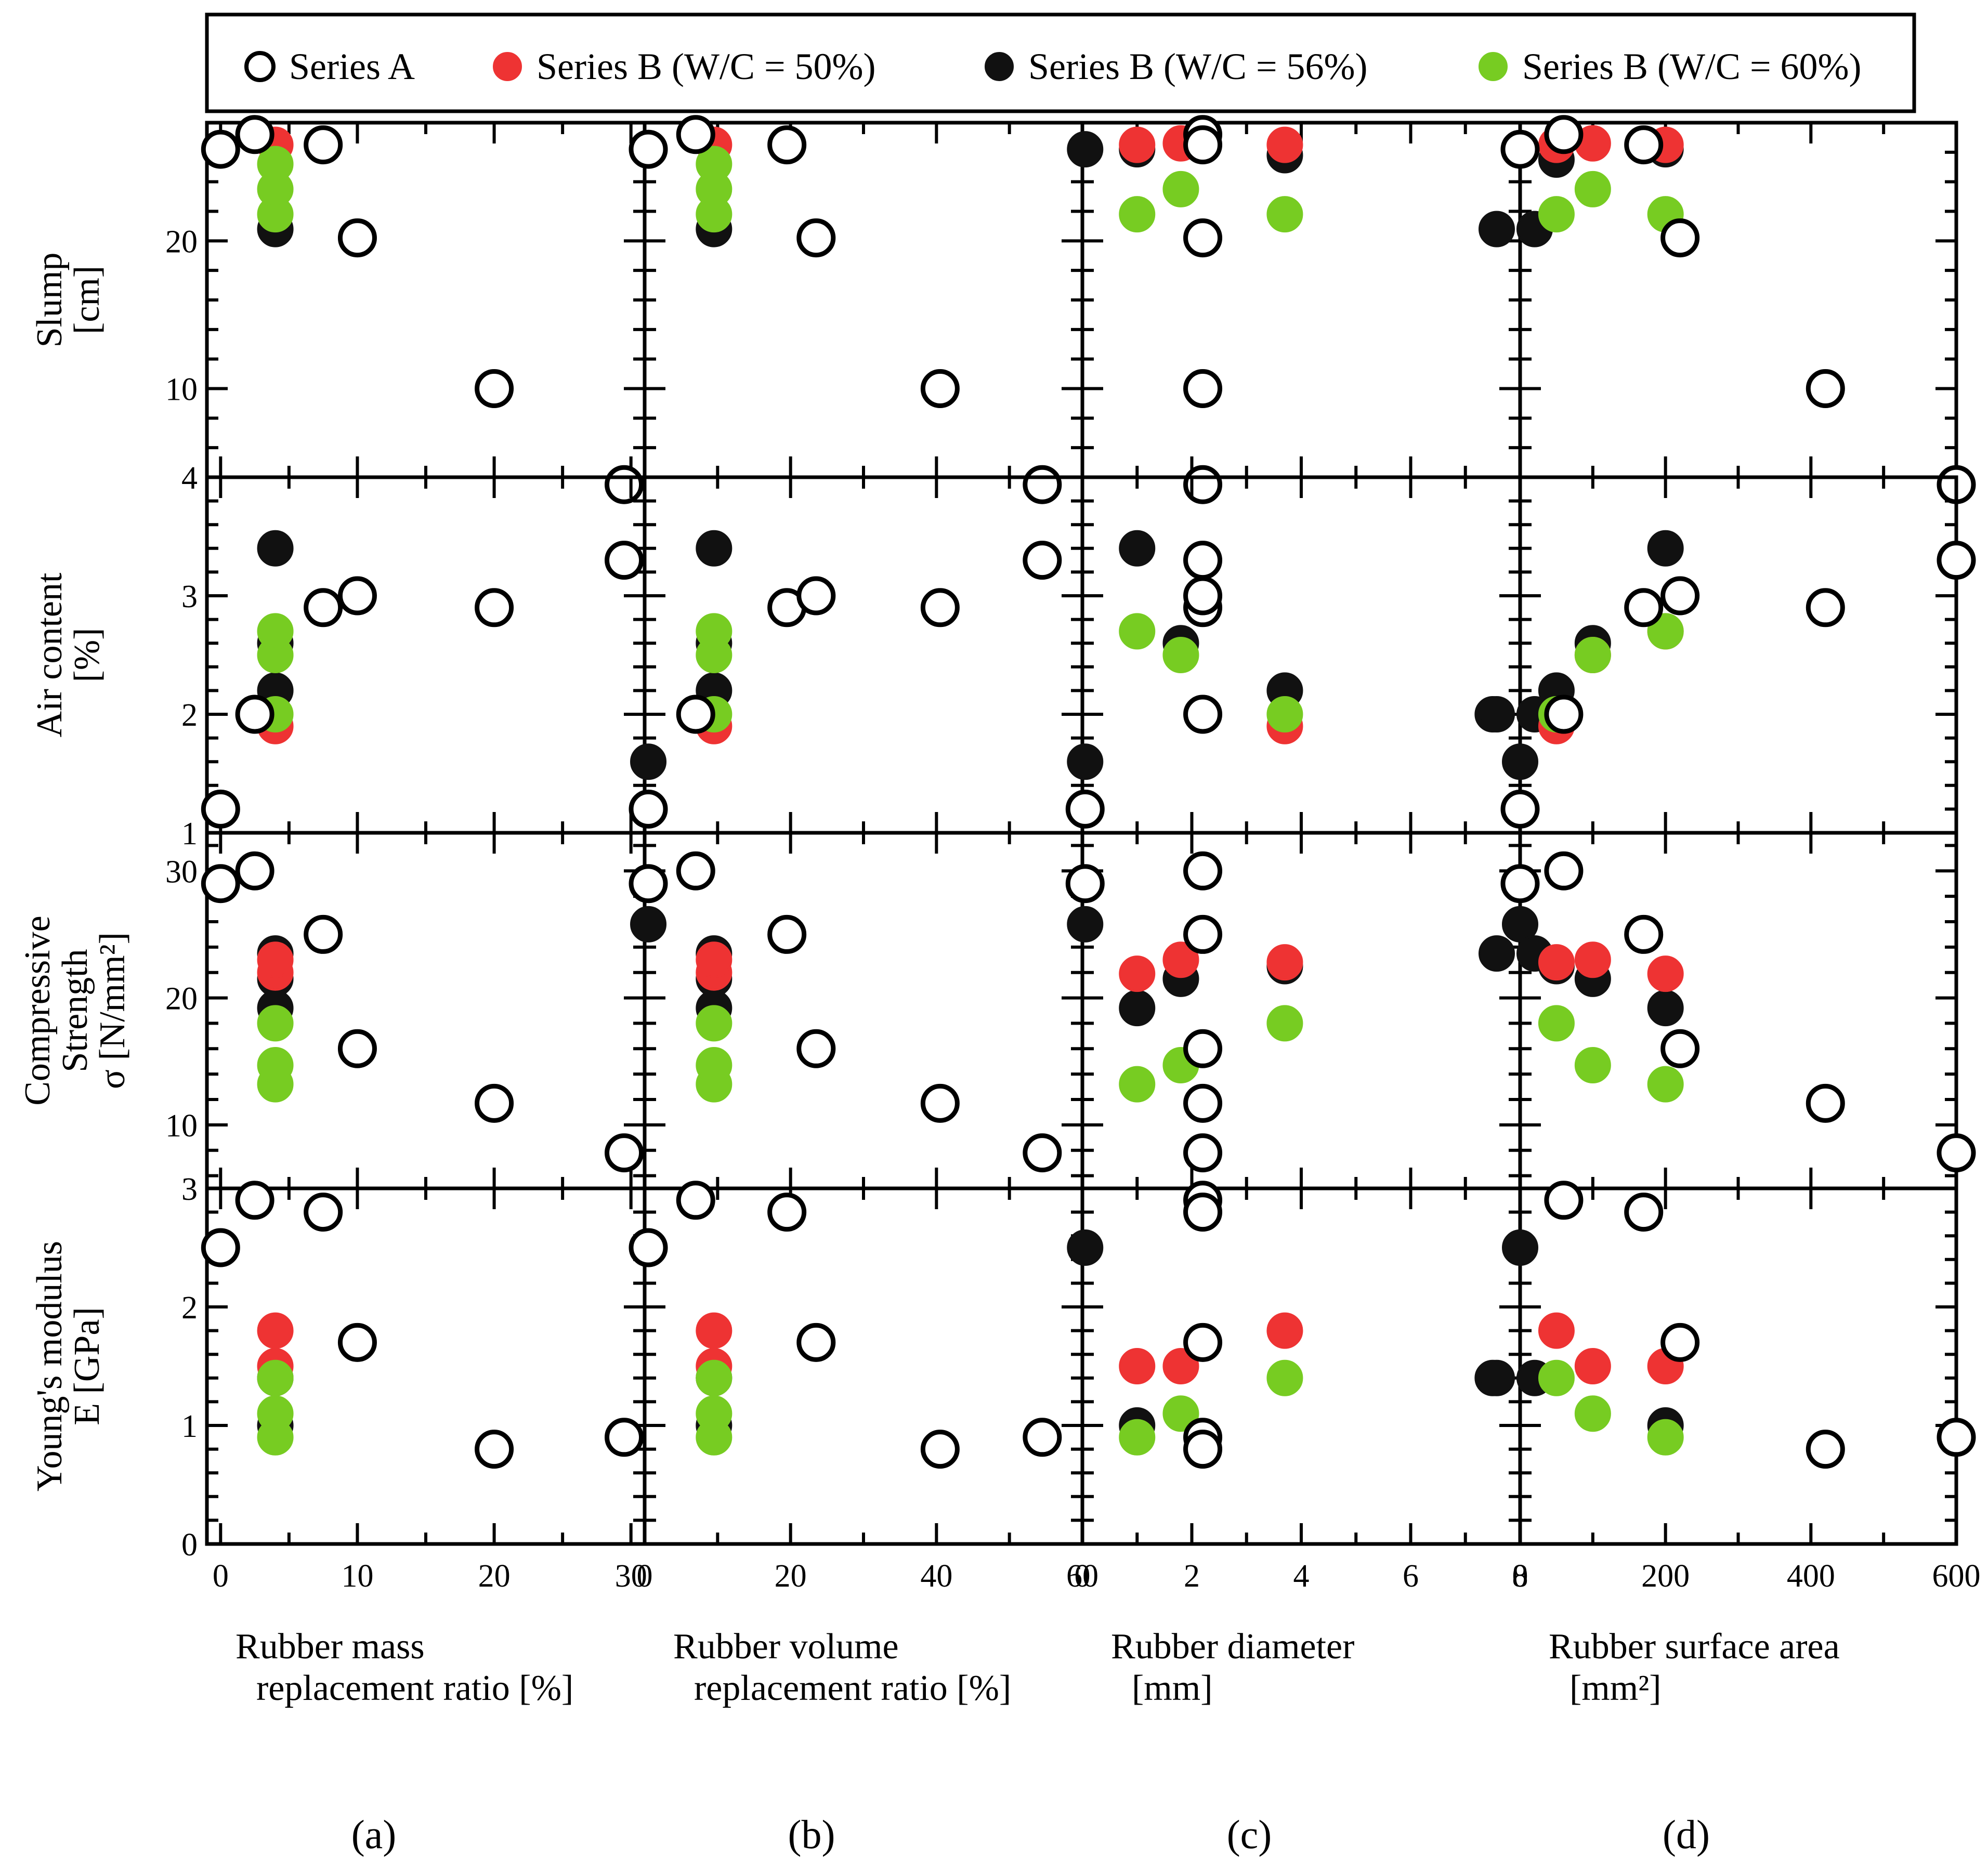 The image size is (1988, 1872). Describe the element at coordinates (374, 1834) in the screenshot. I see `panel-caption-a: (a)` at that location.